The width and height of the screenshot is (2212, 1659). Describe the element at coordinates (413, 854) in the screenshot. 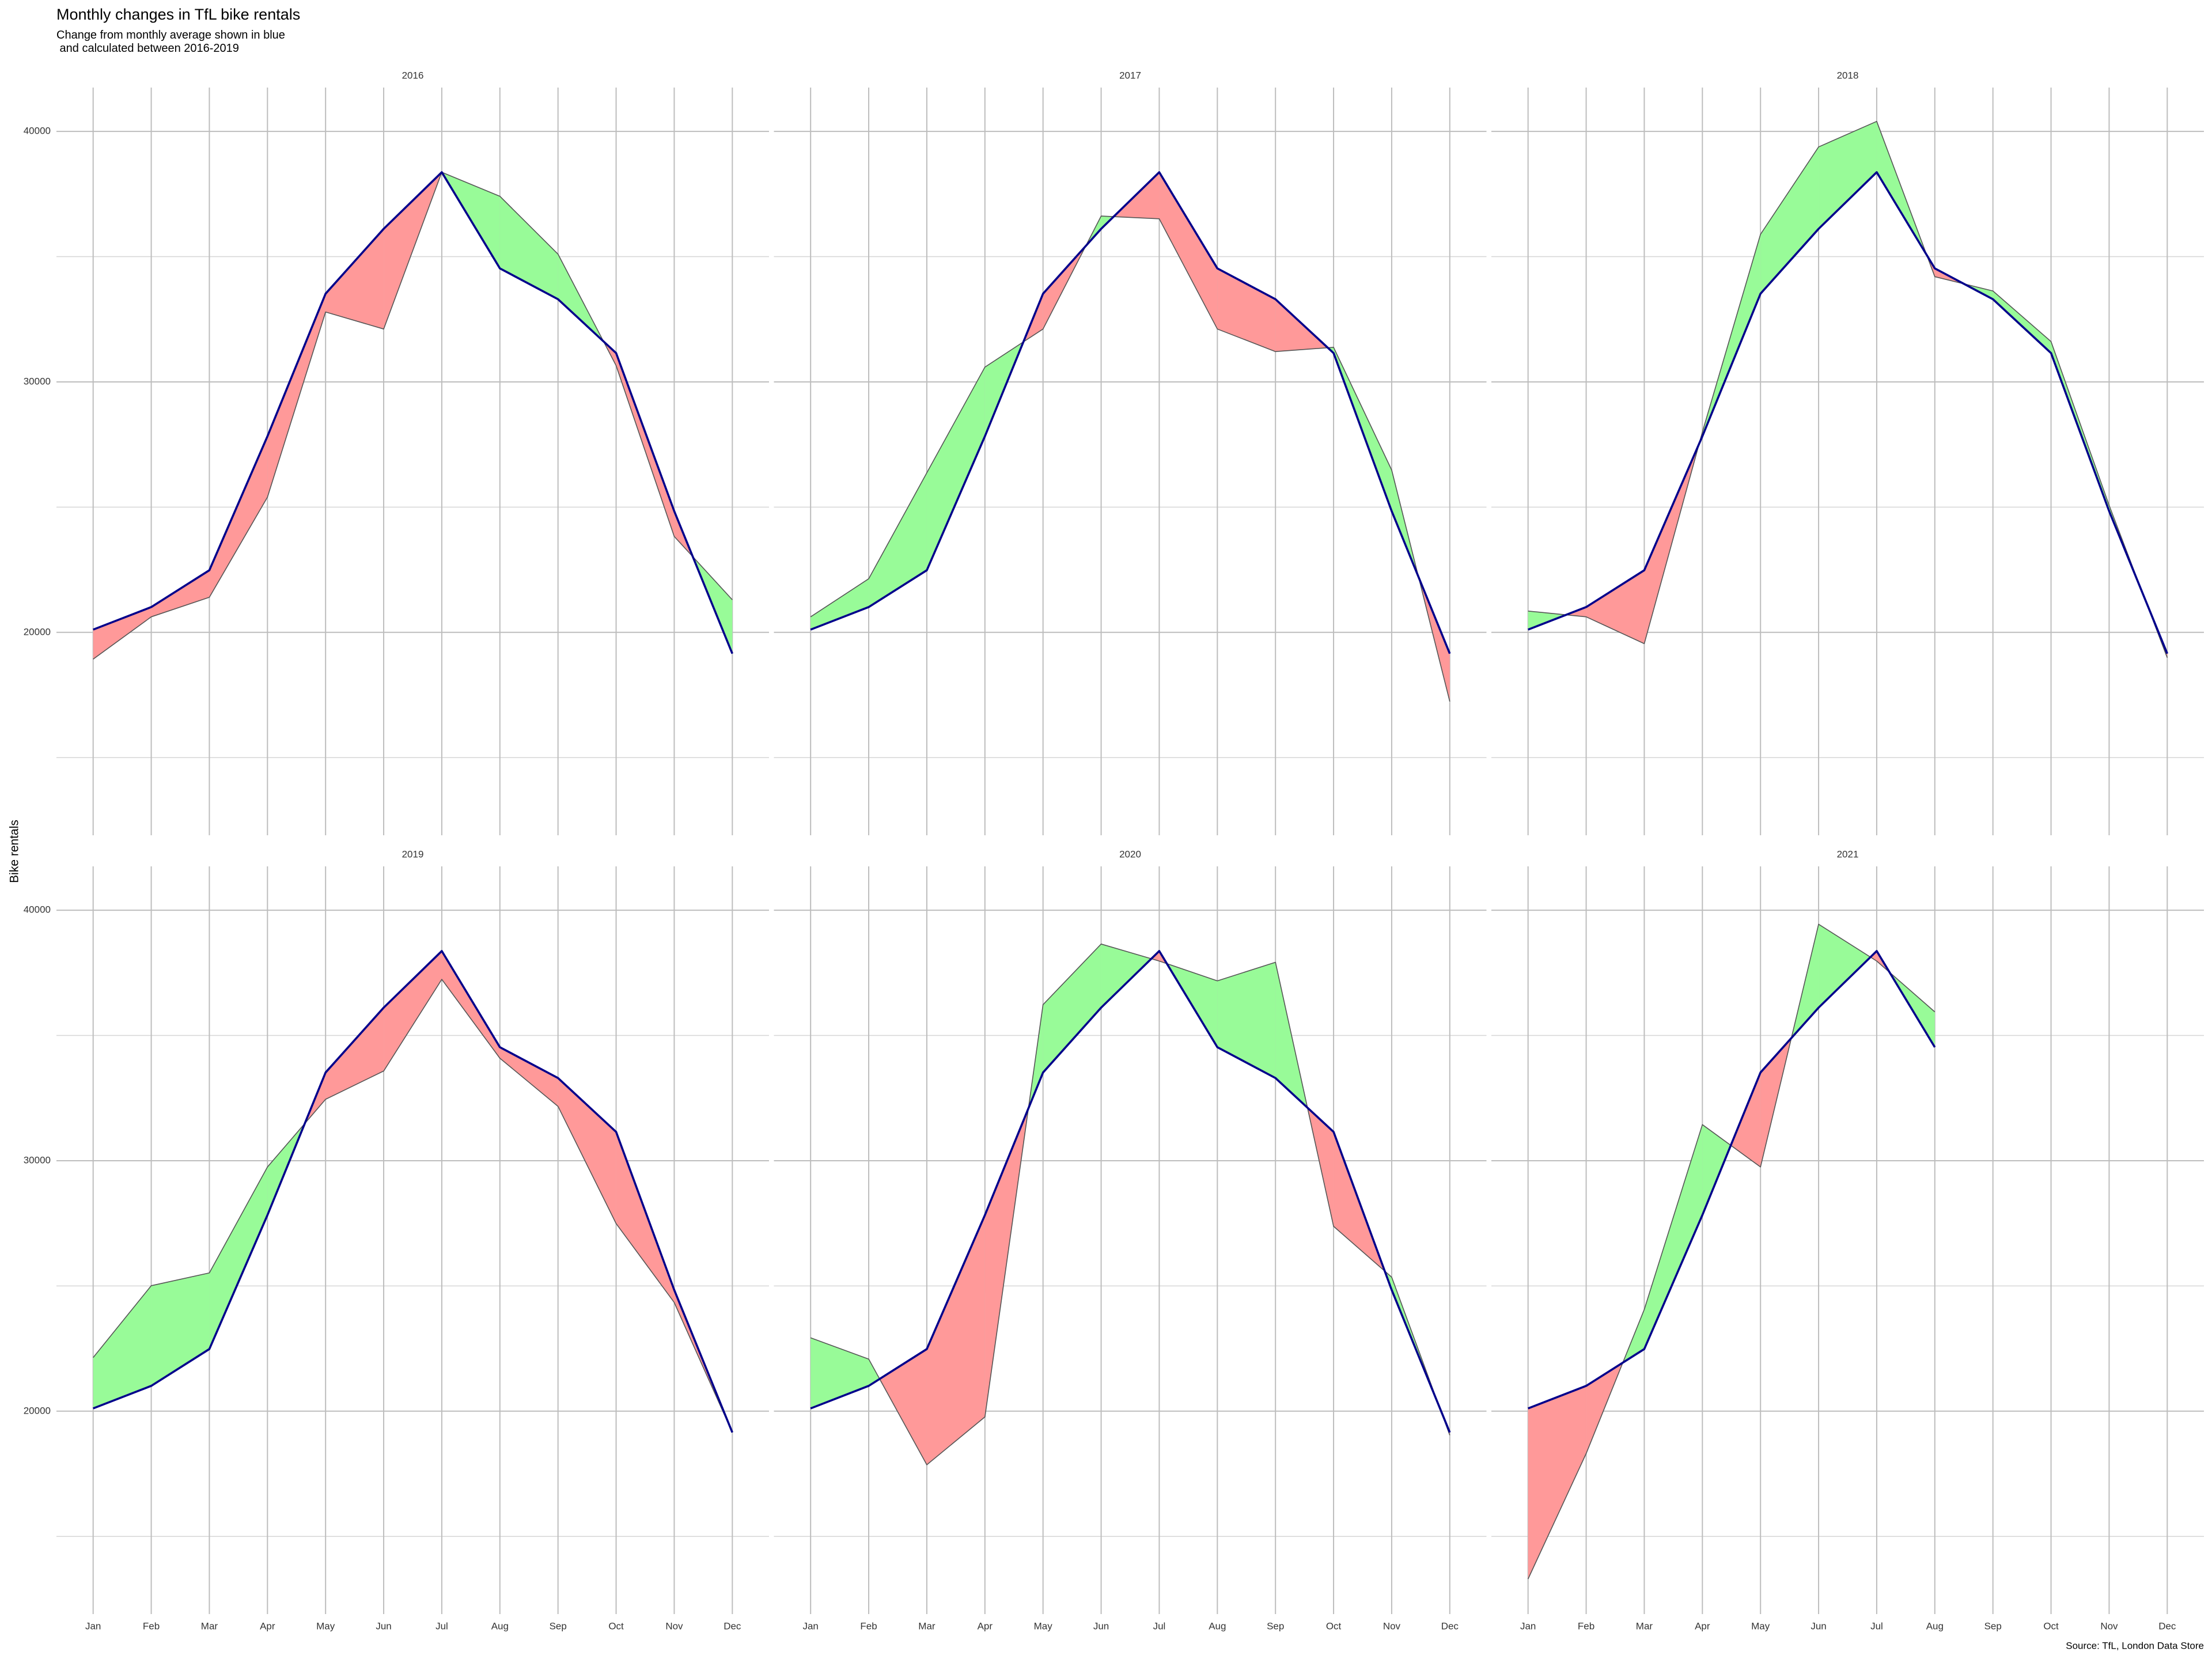

I see `facet-label: 2019` at that location.